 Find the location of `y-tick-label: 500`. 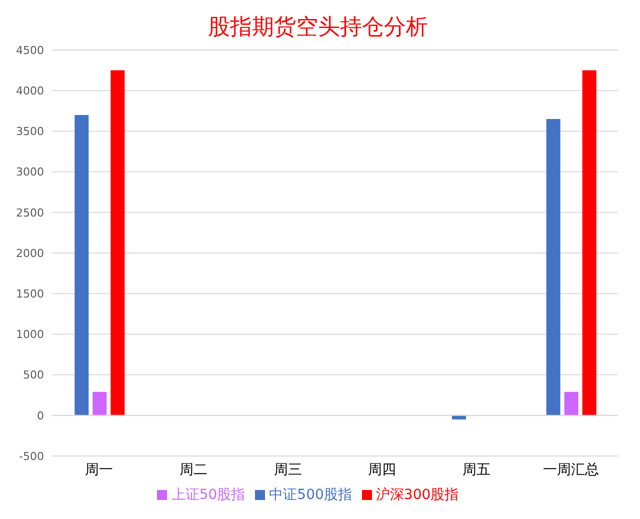

y-tick-label: 500 is located at coordinates (33, 375).